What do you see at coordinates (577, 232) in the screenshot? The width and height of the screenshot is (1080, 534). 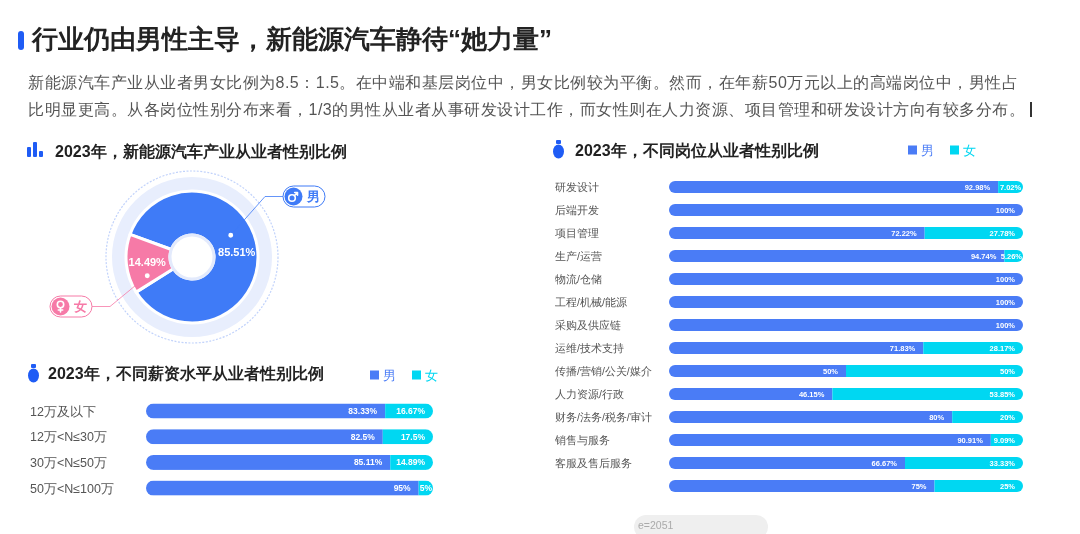 I see `y-tick-label: 项目管理` at bounding box center [577, 232].